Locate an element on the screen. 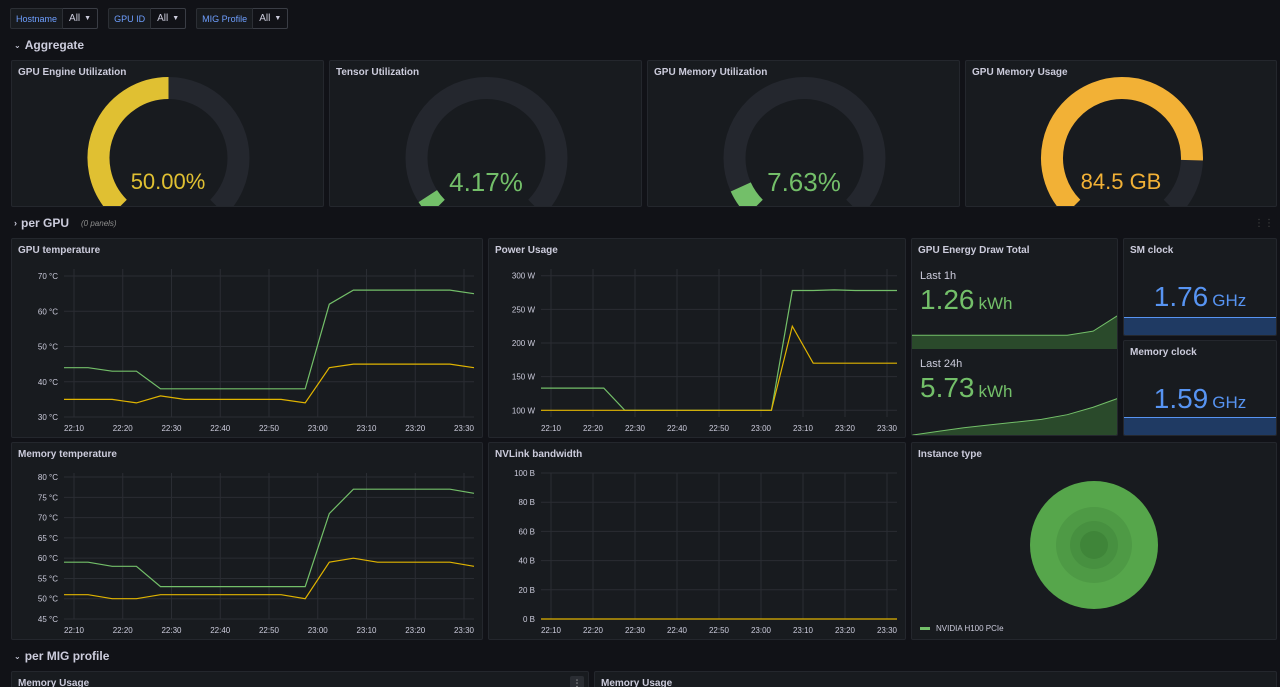  gauge-track is located at coordinates (804, 141).